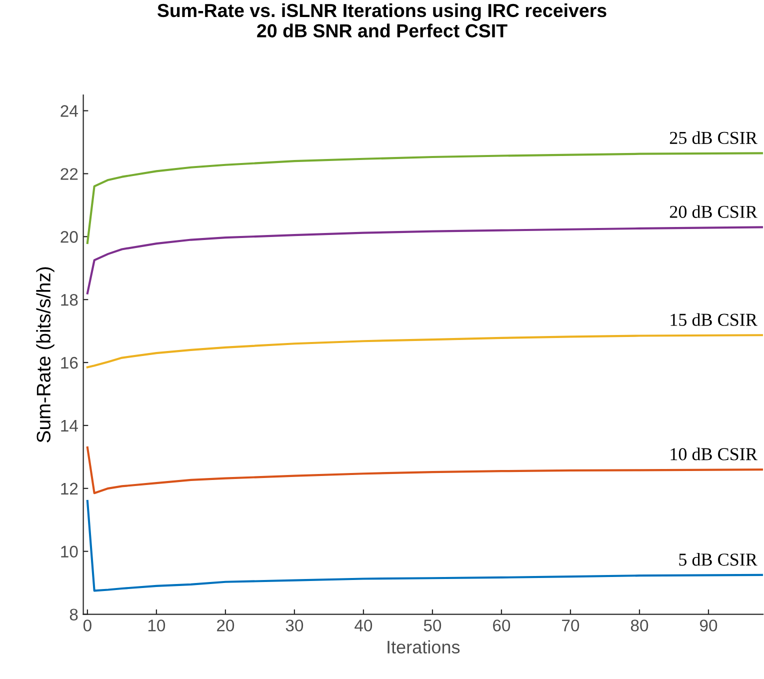  I want to click on x-tick-label: 60, so click(501, 626).